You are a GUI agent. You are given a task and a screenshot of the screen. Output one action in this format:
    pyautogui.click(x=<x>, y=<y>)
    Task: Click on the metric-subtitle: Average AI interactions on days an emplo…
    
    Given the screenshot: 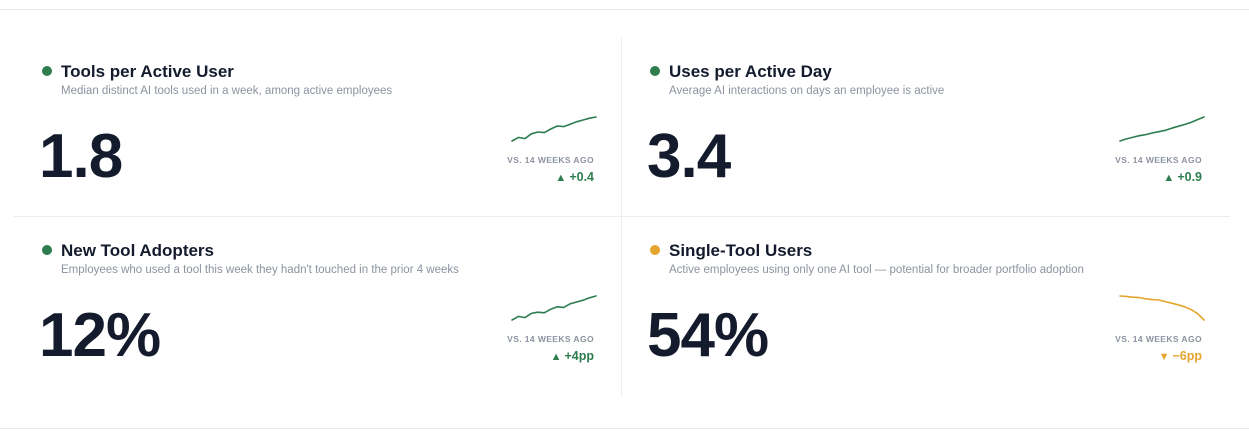 What is the action you would take?
    pyautogui.click(x=807, y=91)
    